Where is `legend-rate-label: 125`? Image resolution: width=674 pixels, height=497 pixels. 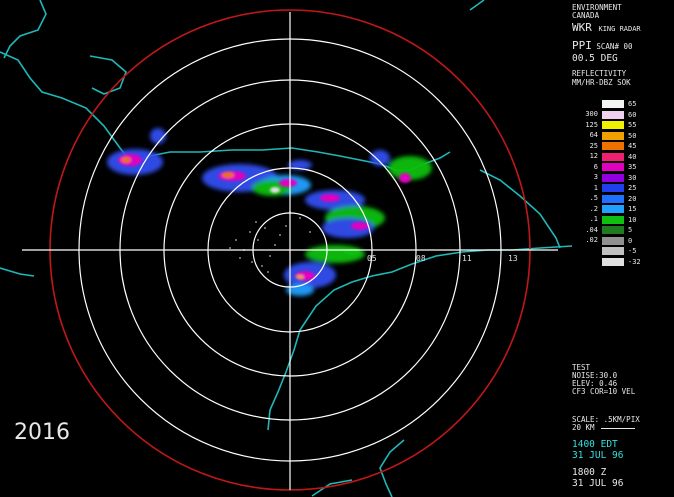 legend-rate-label: 125 is located at coordinates (591, 124).